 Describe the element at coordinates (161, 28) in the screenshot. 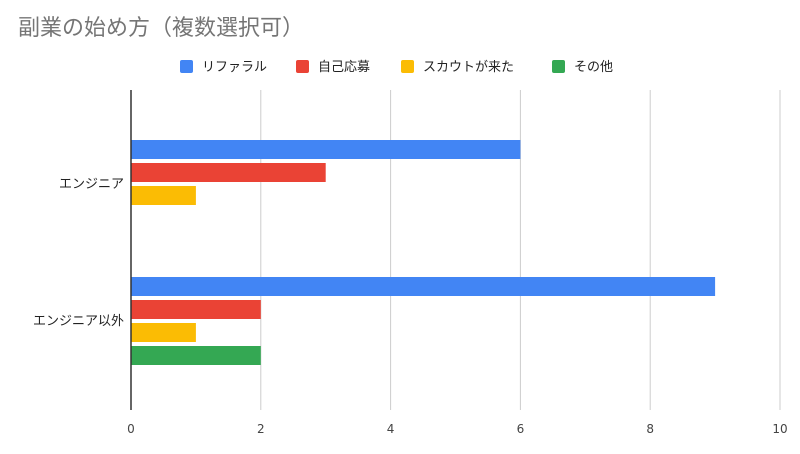

I see `chart-title: 副業の始め方（複数選択可）` at that location.